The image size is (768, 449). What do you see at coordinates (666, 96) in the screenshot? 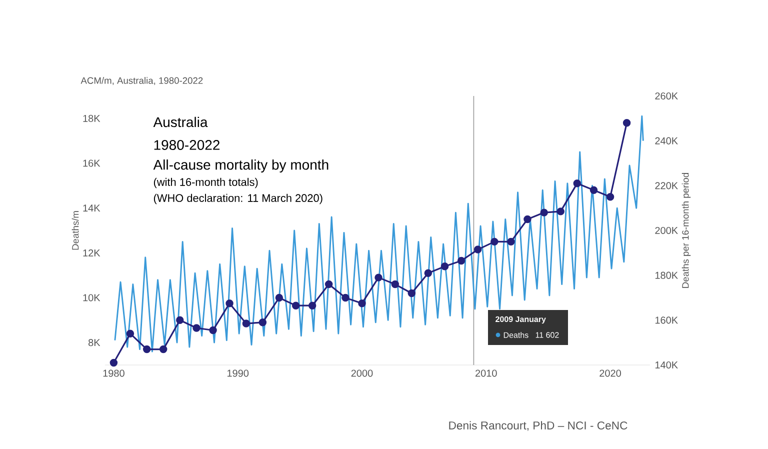
I see `y2-tick-label: 260K` at bounding box center [666, 96].